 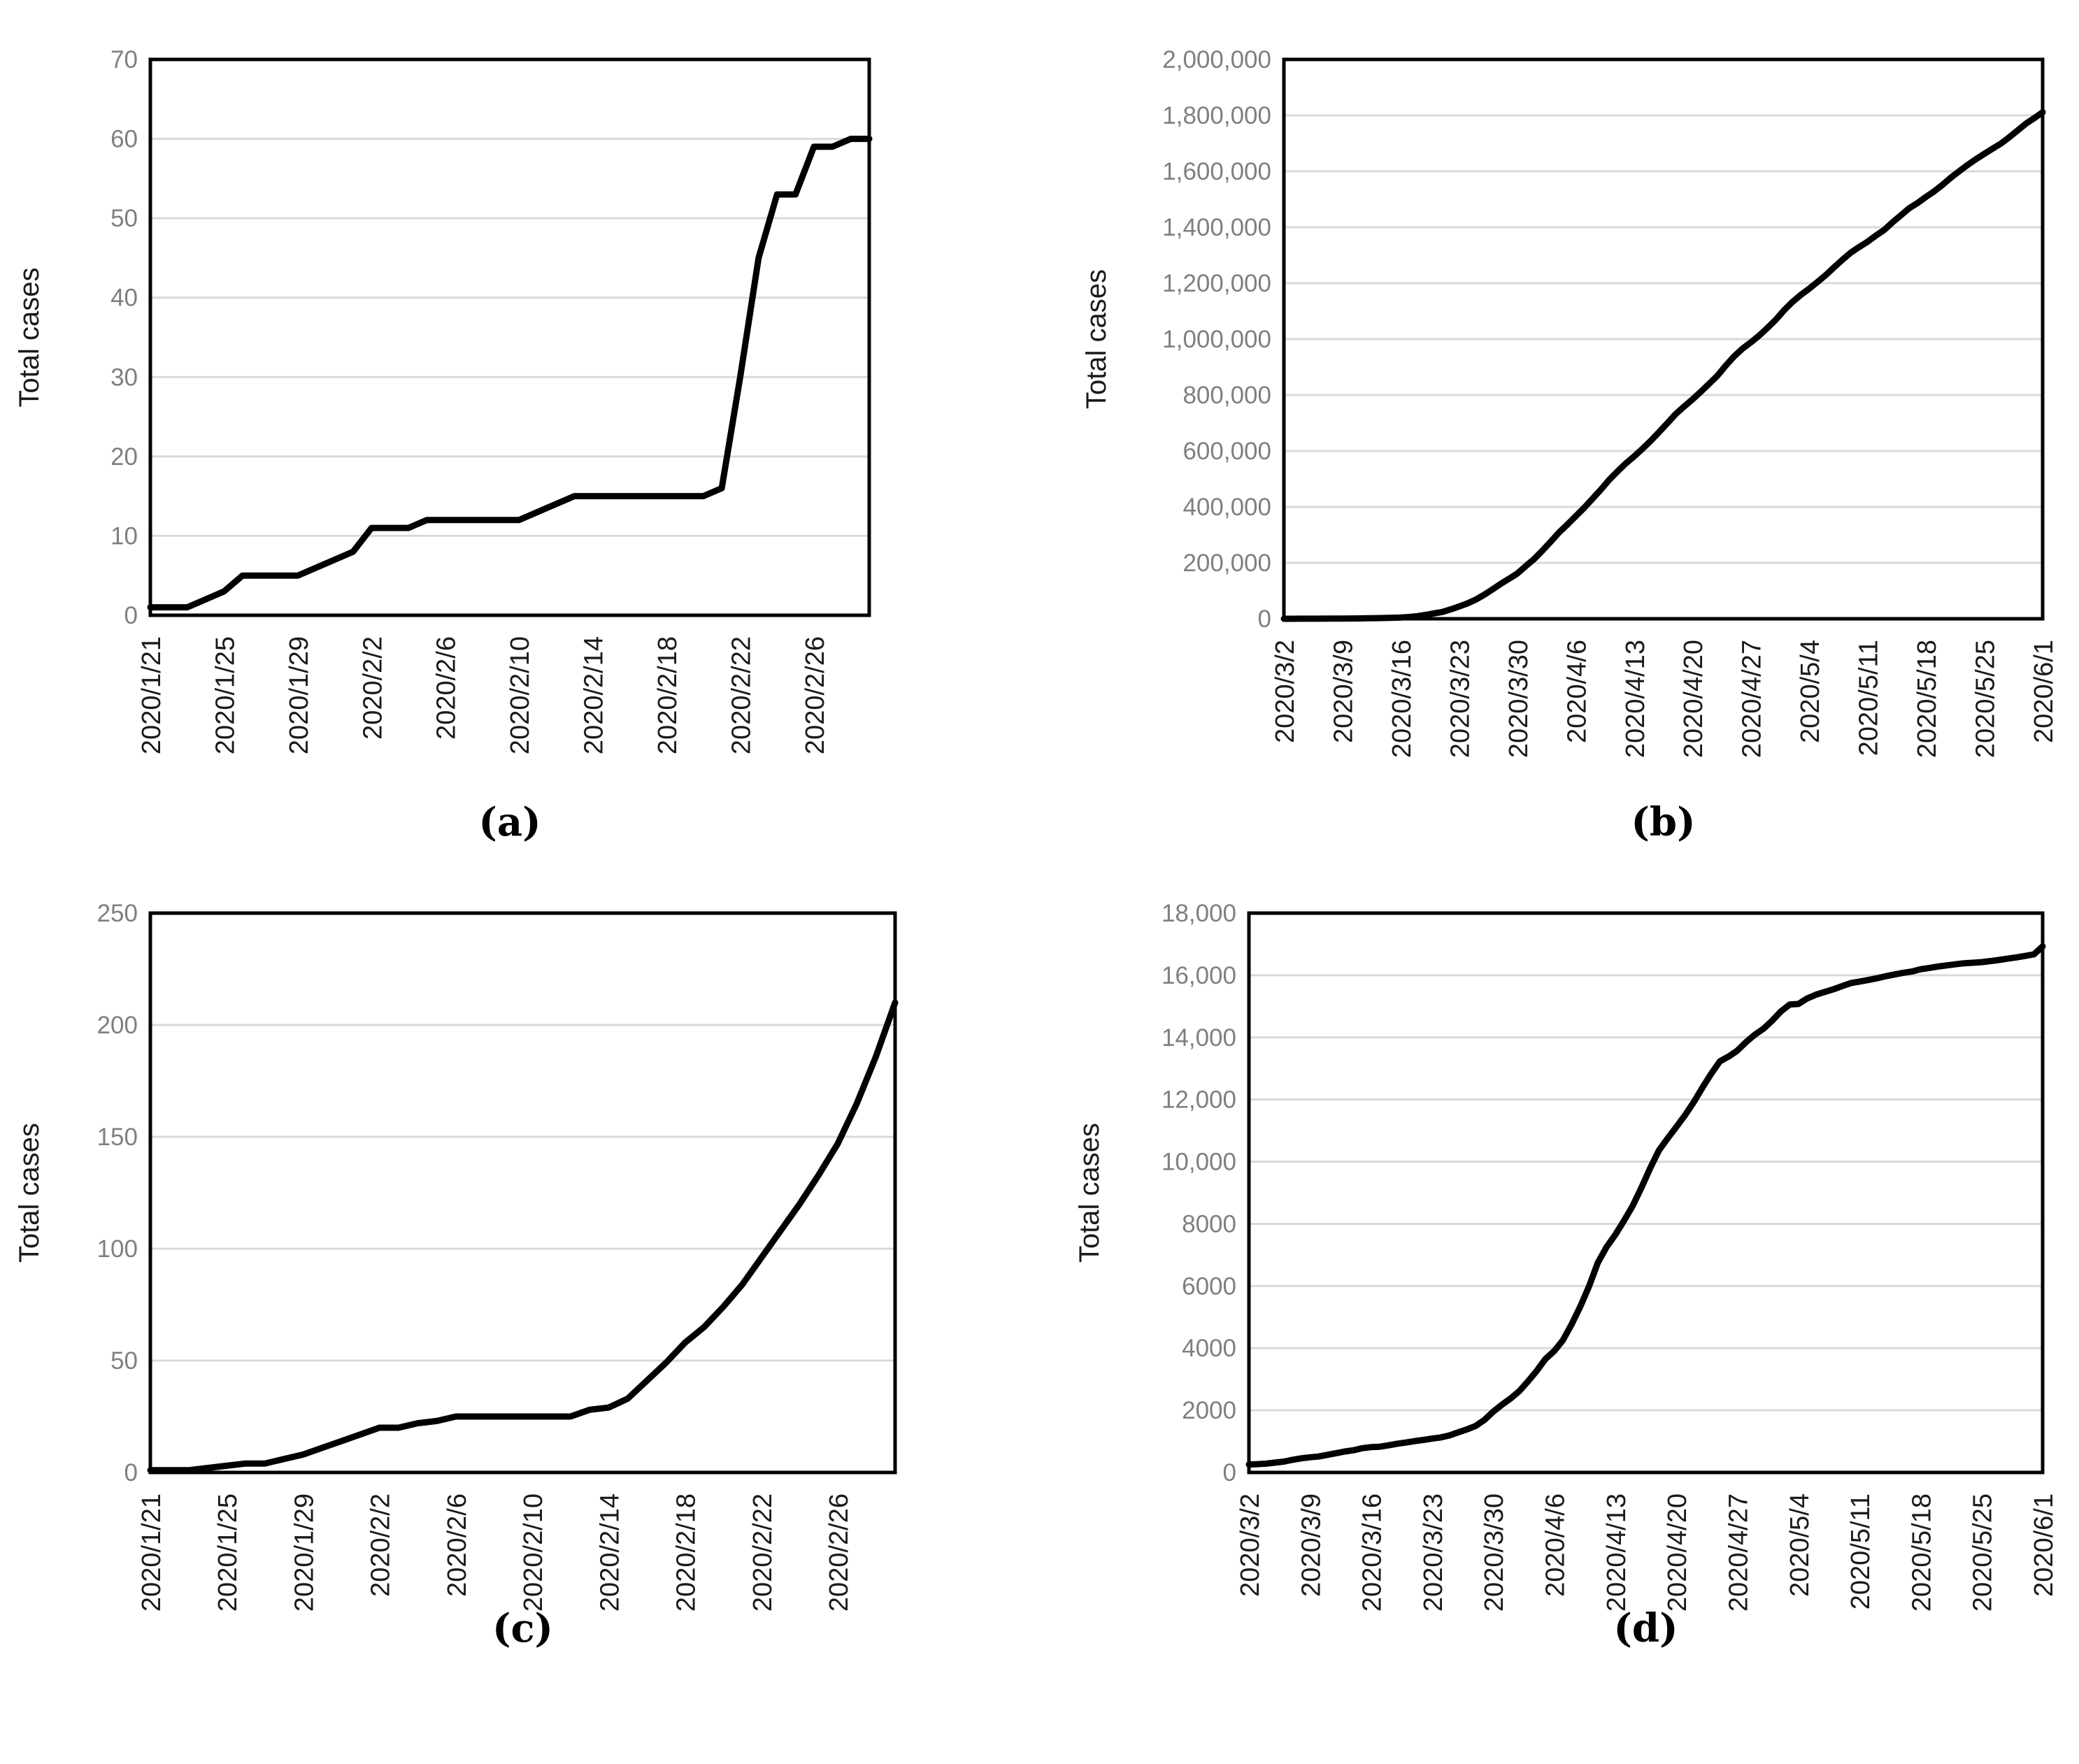 I want to click on y-tick-label: 20, so click(x=124, y=457).